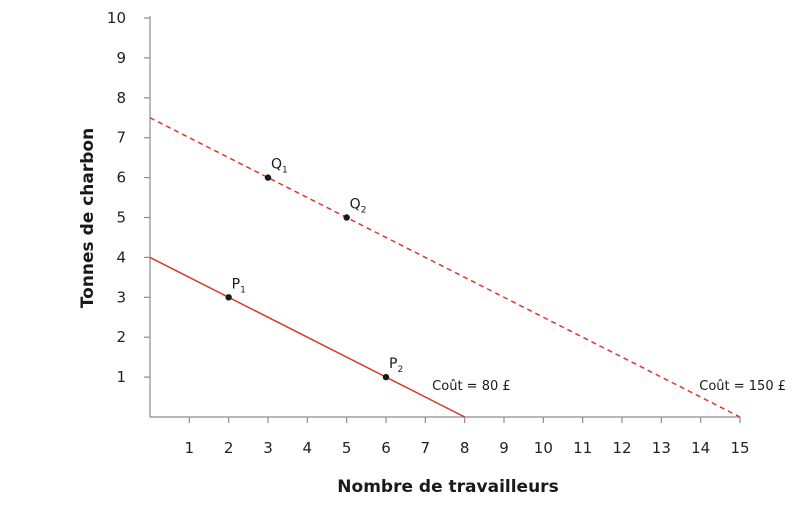 Image resolution: width=809 pixels, height=508 pixels. I want to click on x-tick-label: 1, so click(190, 448).